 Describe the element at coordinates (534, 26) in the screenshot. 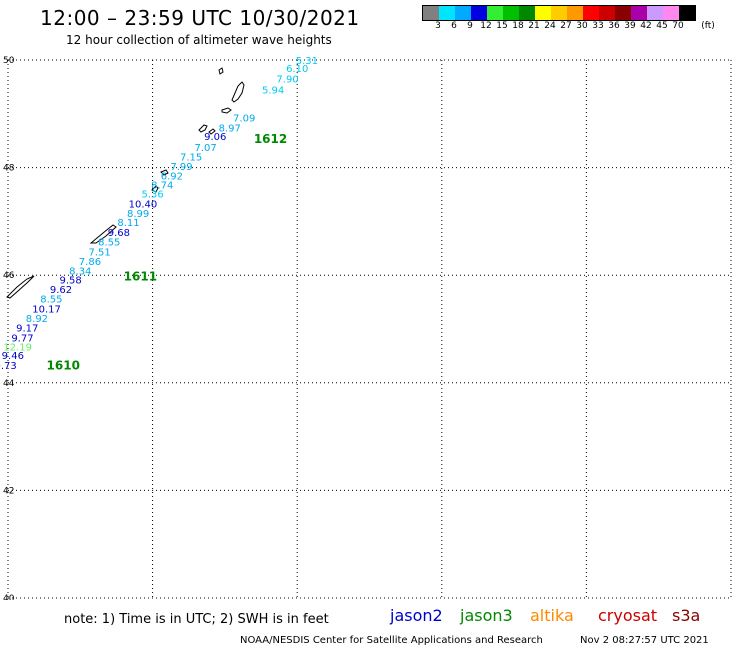

I see `legend-label: 21` at that location.